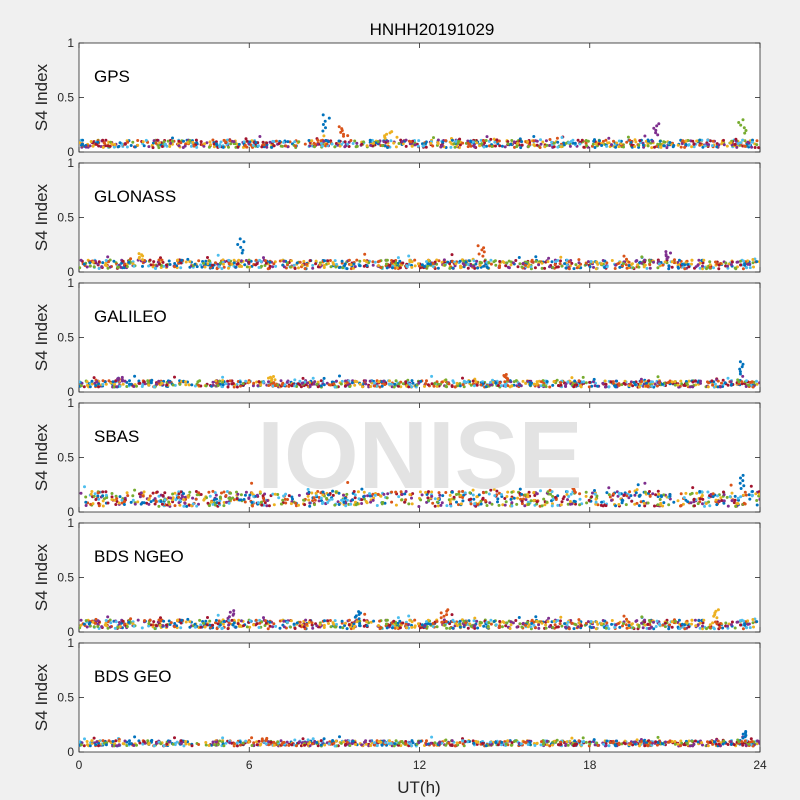  What do you see at coordinates (419, 254) in the screenshot?
I see `data-points` at bounding box center [419, 254].